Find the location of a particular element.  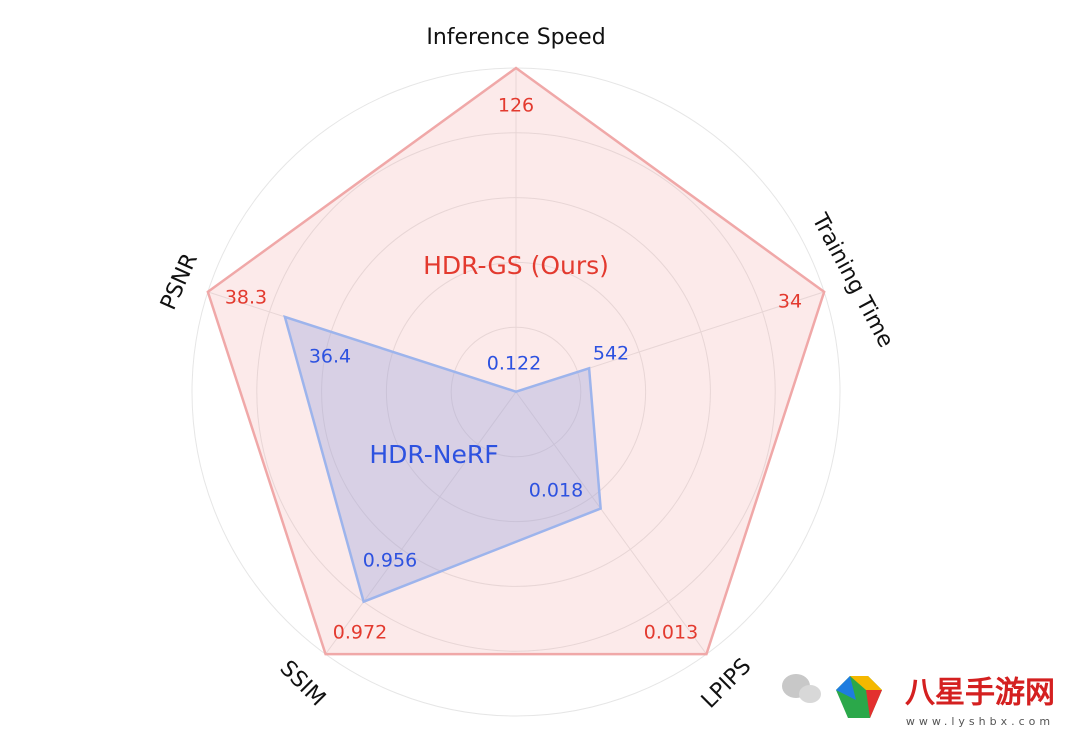

value-label: 0.956 is located at coordinates (390, 561).